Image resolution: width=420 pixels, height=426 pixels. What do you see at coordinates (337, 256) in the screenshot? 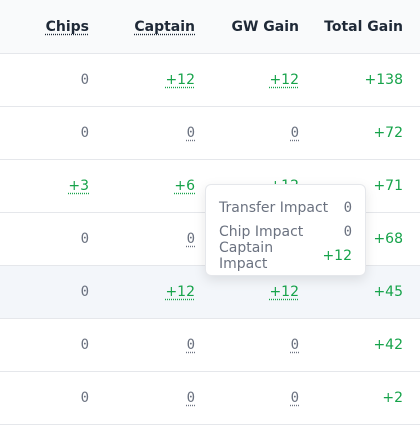
I see `captain-impact-value: +12` at bounding box center [337, 256].